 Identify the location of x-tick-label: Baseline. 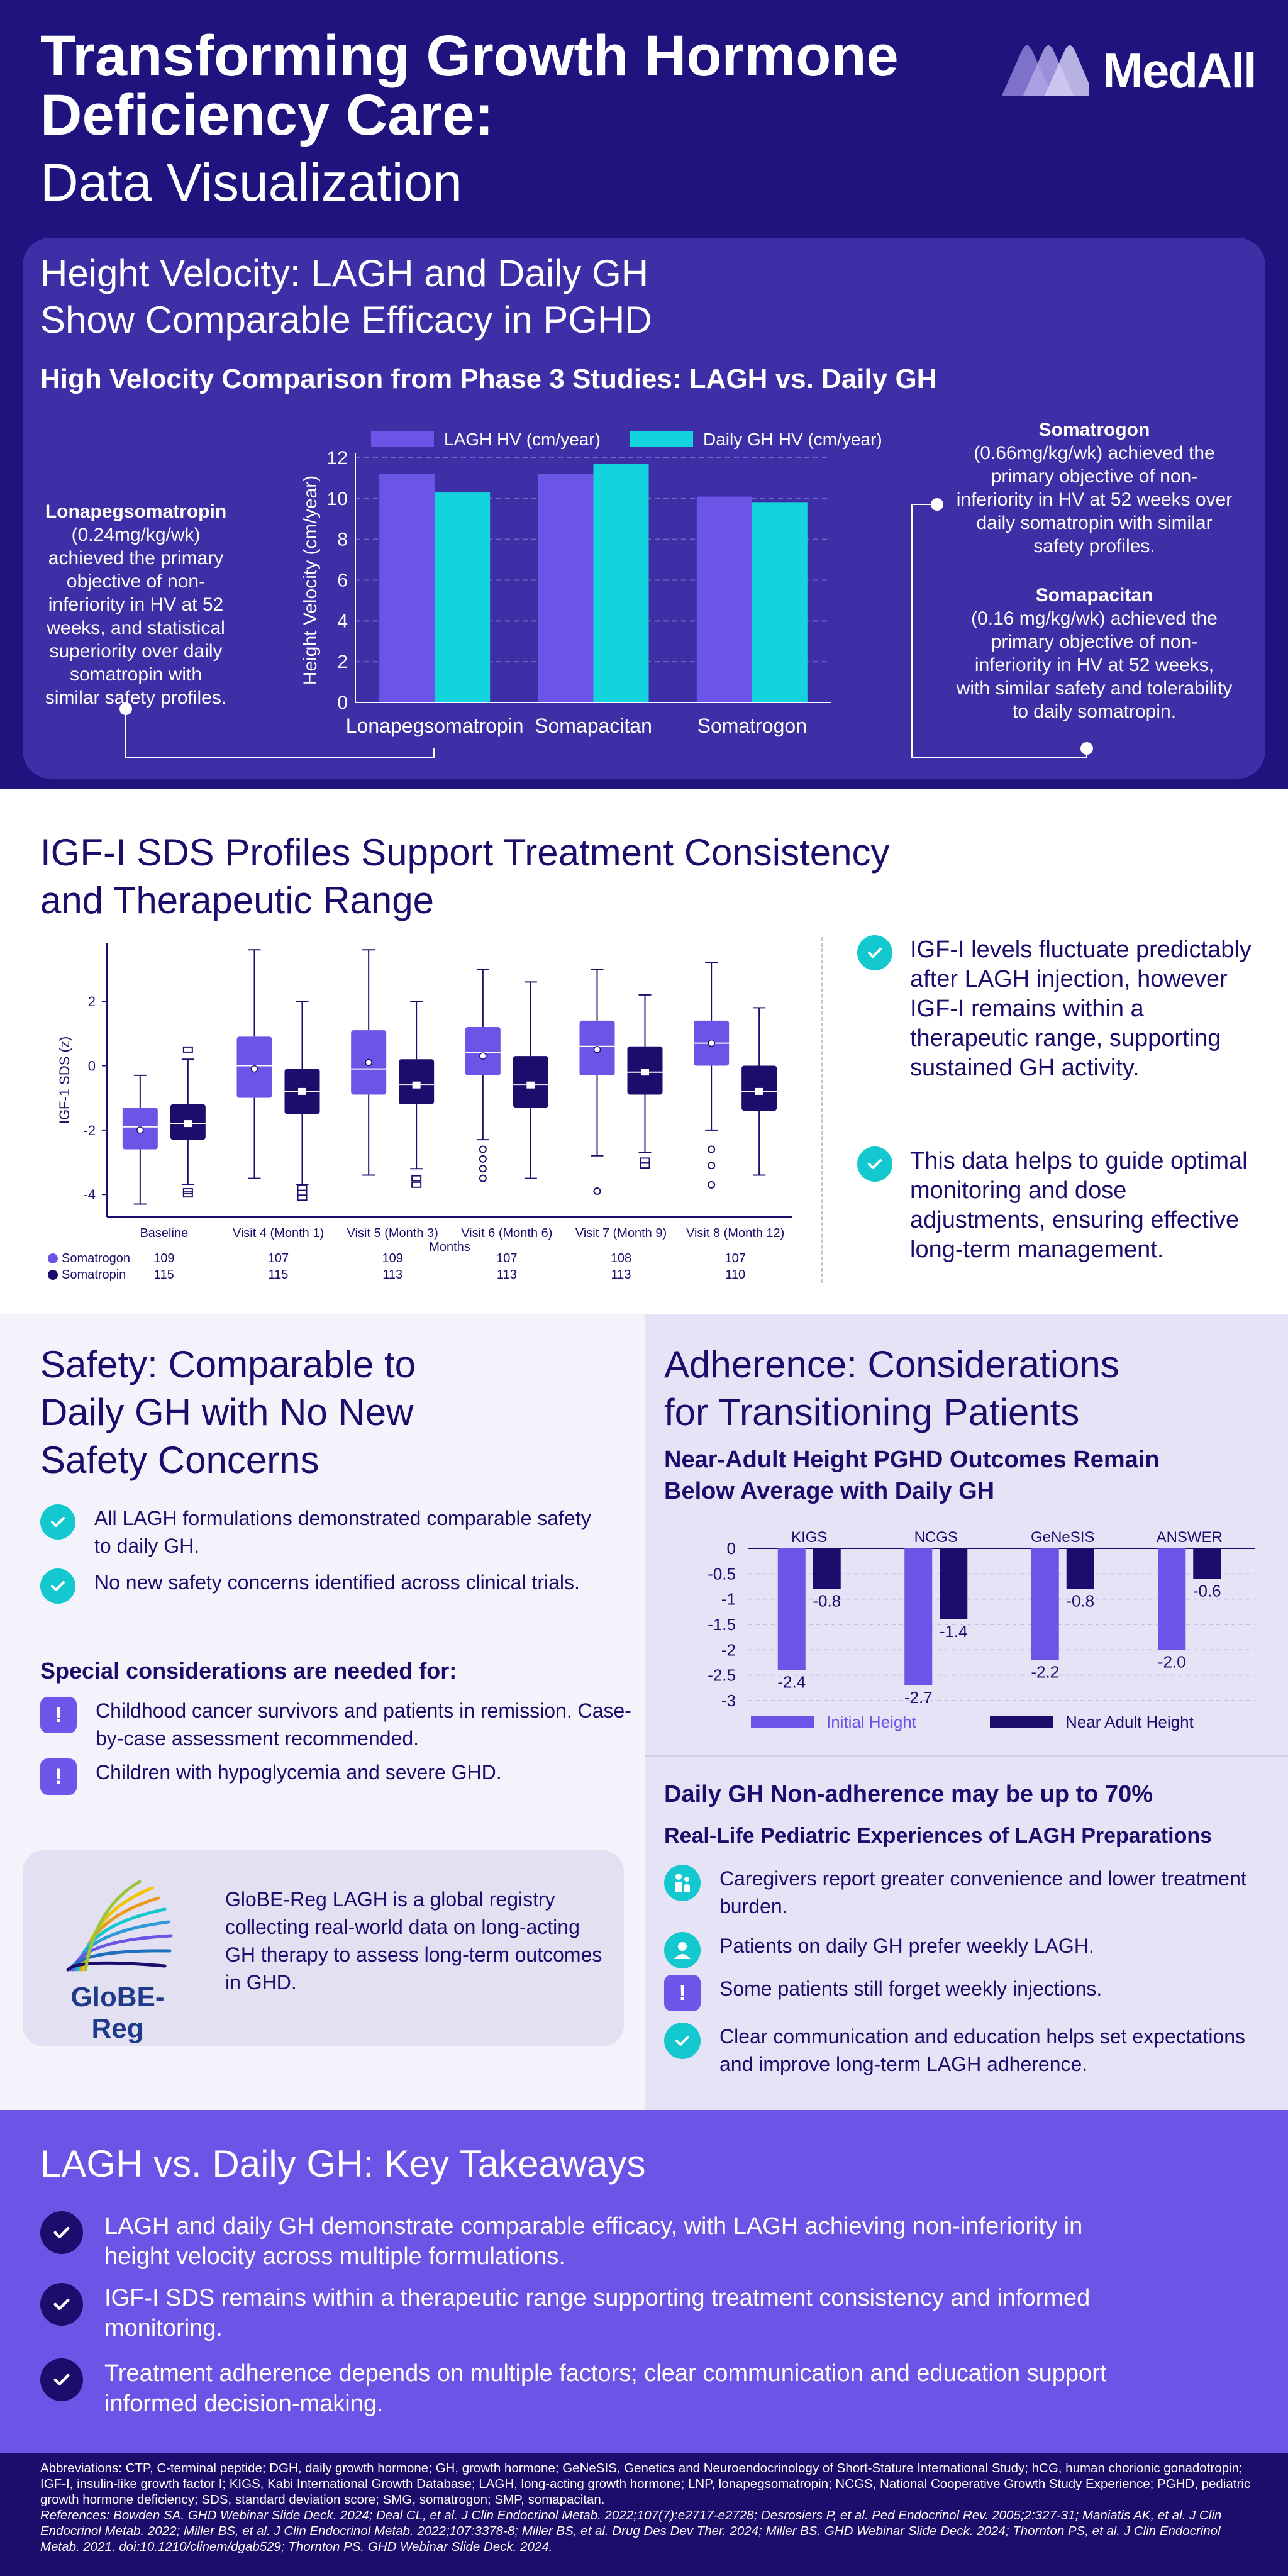
(164, 1233).